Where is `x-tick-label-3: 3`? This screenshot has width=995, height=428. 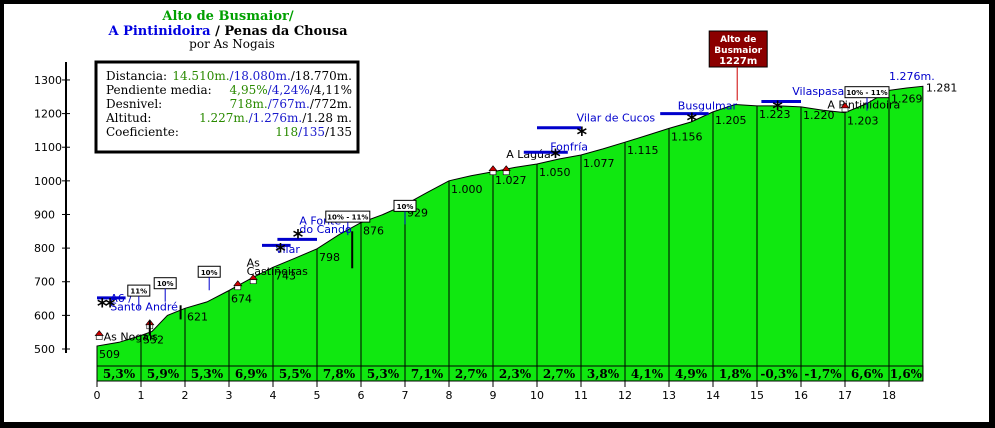
x-tick-label-3: 3 is located at coordinates (229, 395).